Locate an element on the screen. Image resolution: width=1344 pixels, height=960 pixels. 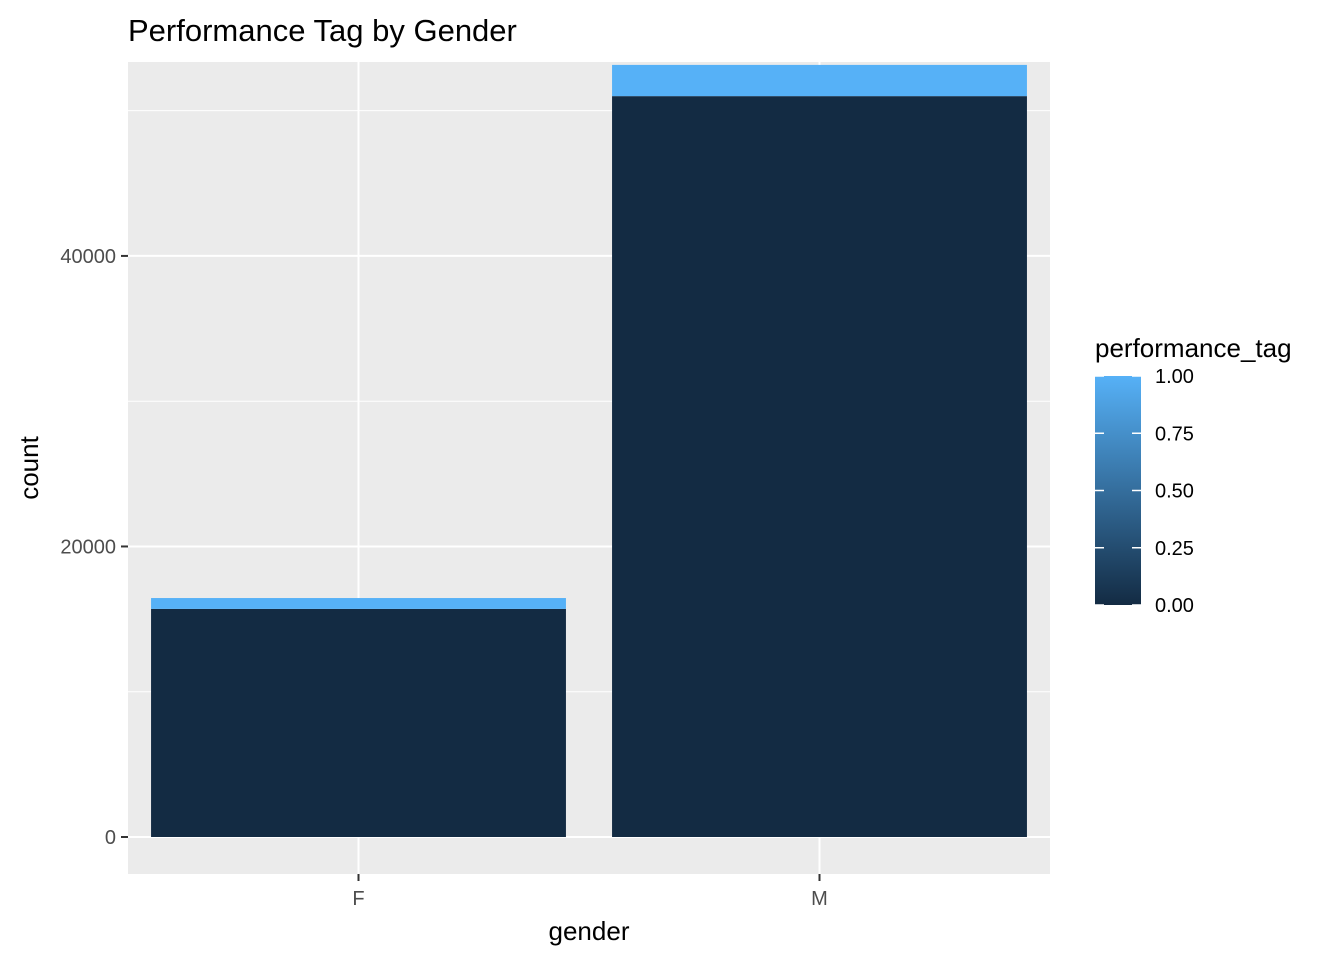
y-tick-label: 20000 is located at coordinates (88, 547).